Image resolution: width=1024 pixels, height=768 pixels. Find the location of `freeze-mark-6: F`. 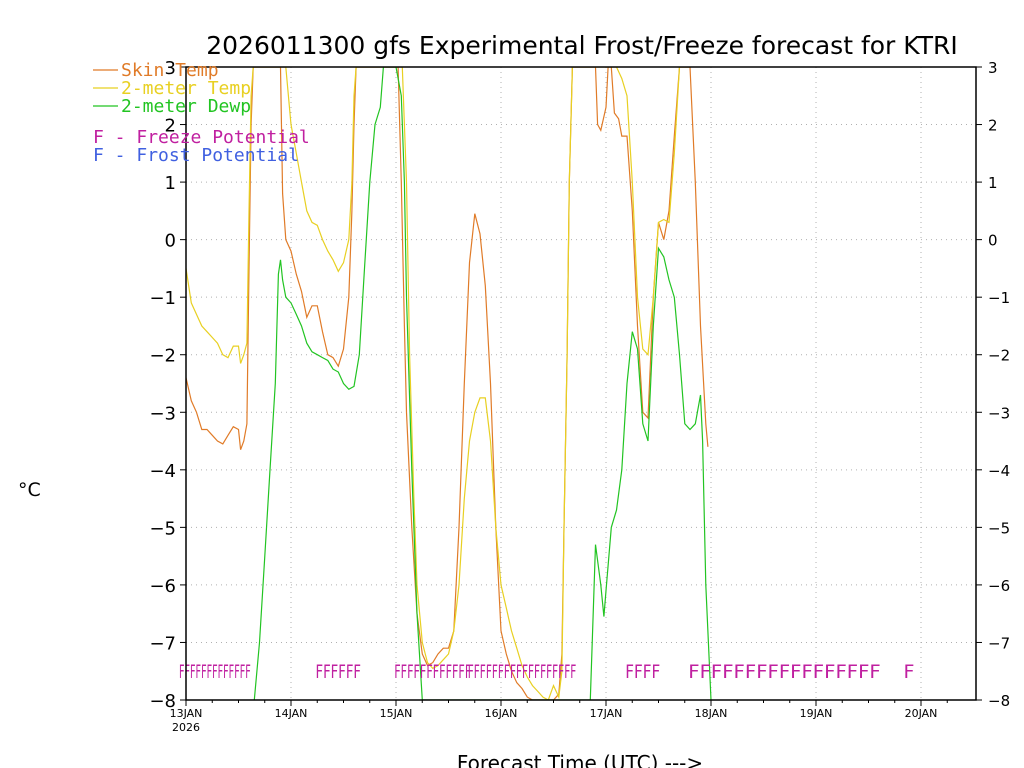

freeze-mark-6: F is located at coordinates (909, 672).